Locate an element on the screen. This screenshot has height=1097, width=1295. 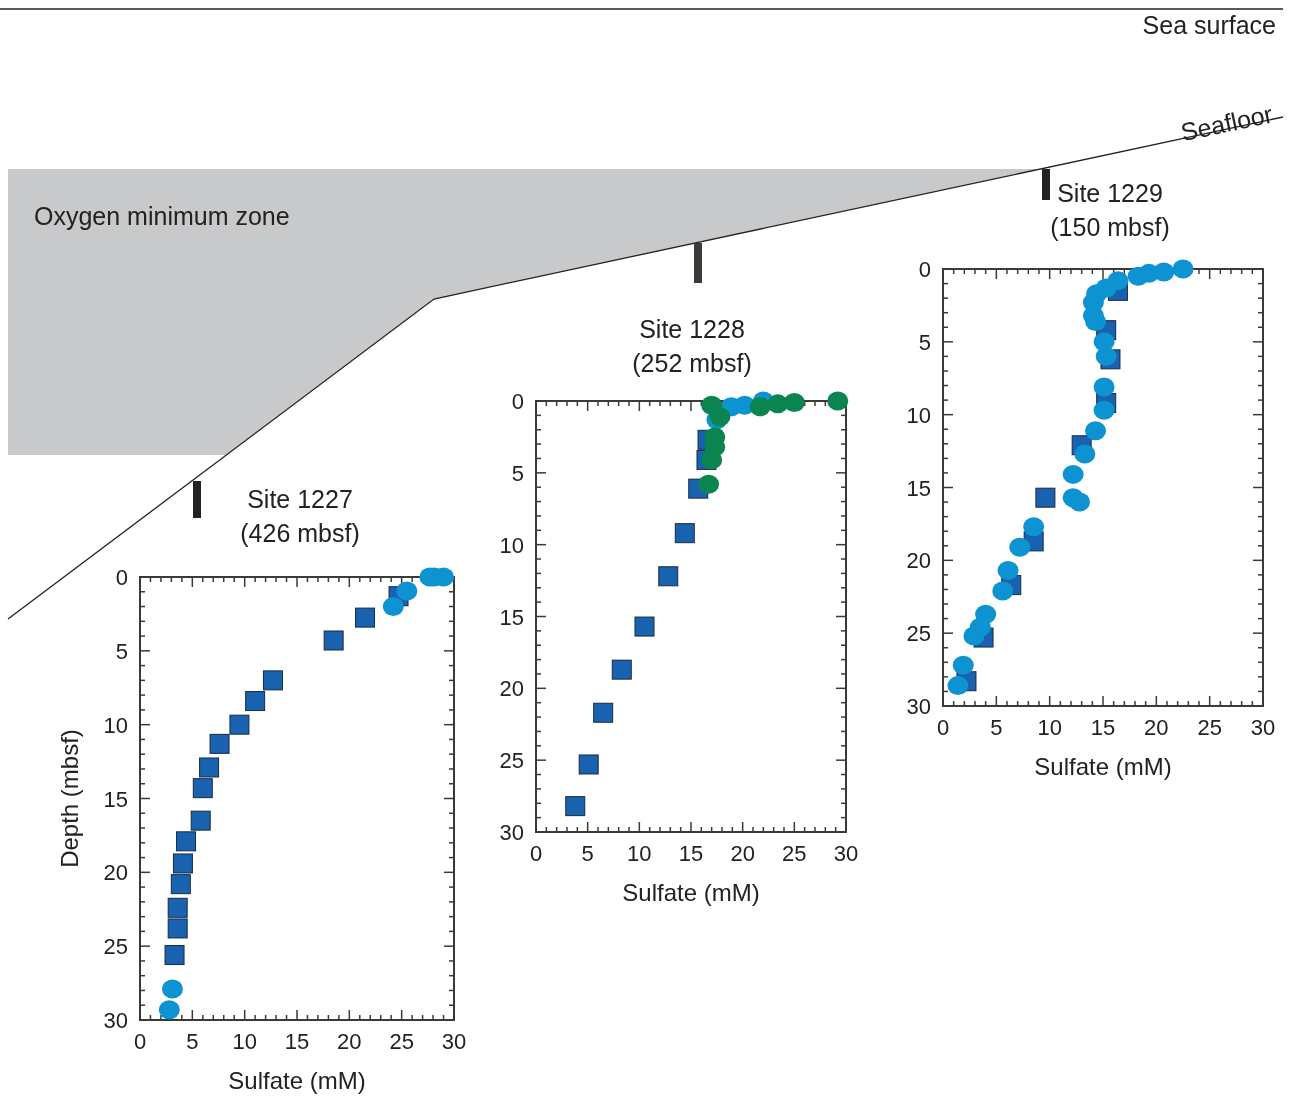
y-axis-title: Depth (mbsf) is located at coordinates (69, 798).